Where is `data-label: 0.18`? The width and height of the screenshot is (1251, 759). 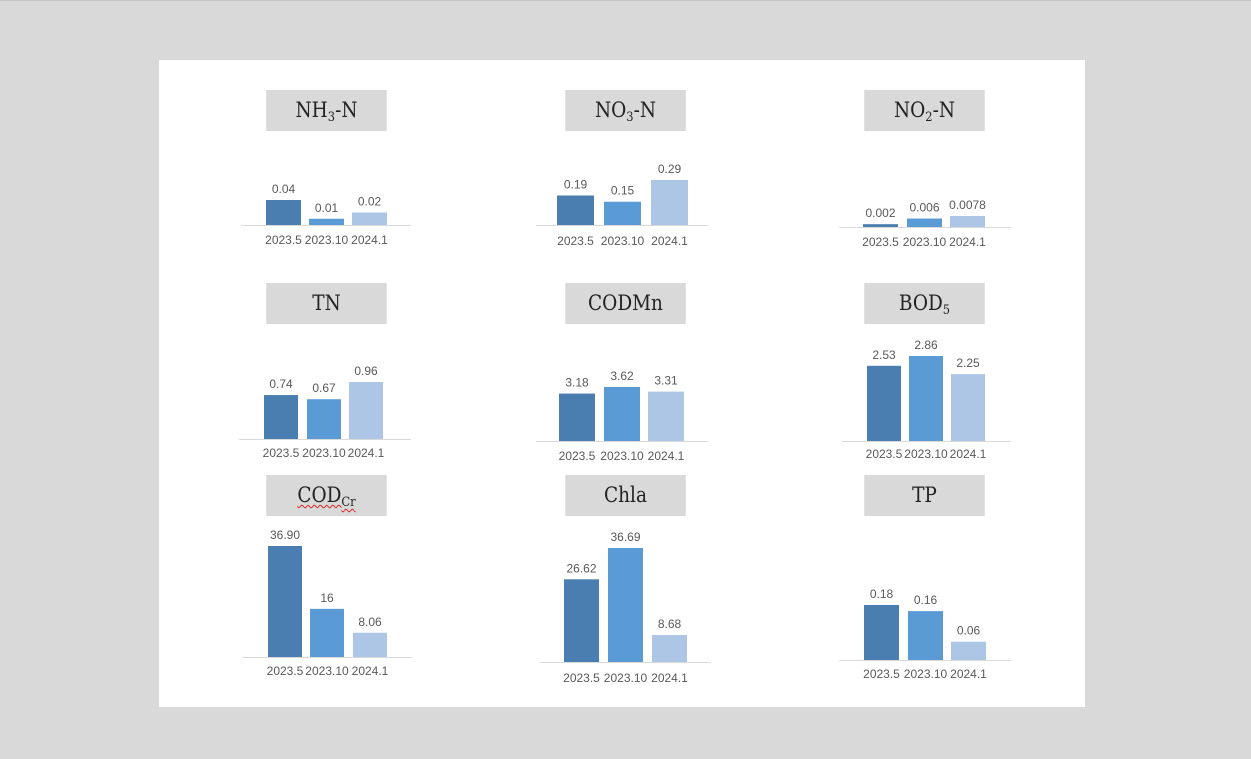 data-label: 0.18 is located at coordinates (882, 594).